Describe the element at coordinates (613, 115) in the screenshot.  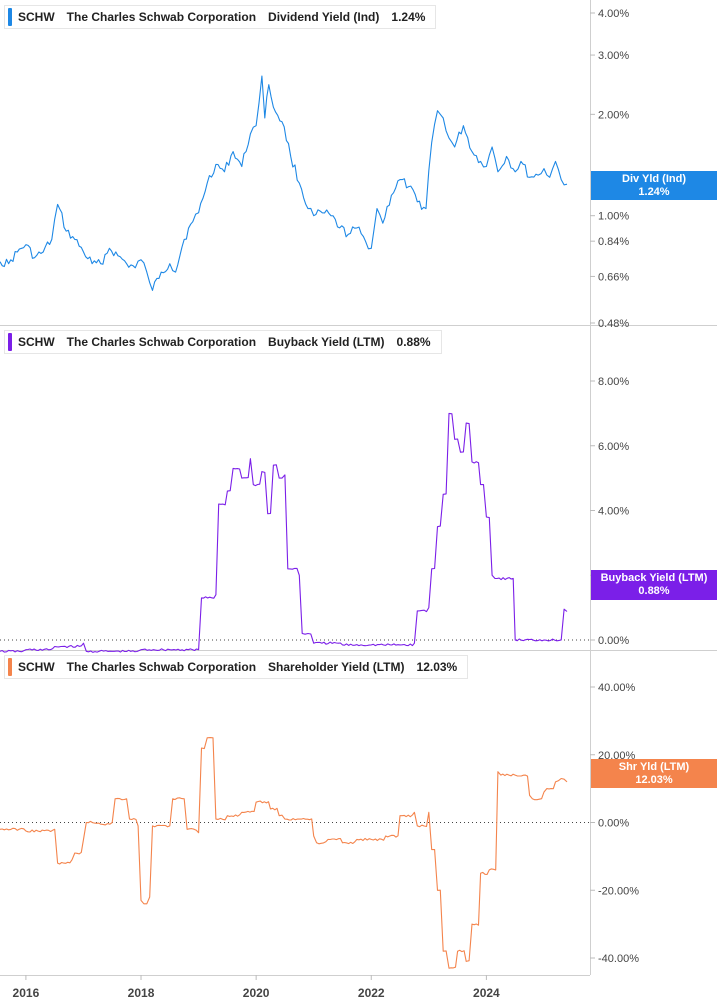
I see `y-tick-label: 2.00%` at that location.